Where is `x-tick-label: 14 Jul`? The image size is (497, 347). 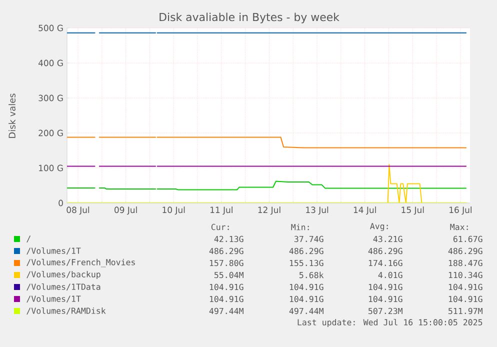
x-tick-label: 14 Jul is located at coordinates (365, 210).